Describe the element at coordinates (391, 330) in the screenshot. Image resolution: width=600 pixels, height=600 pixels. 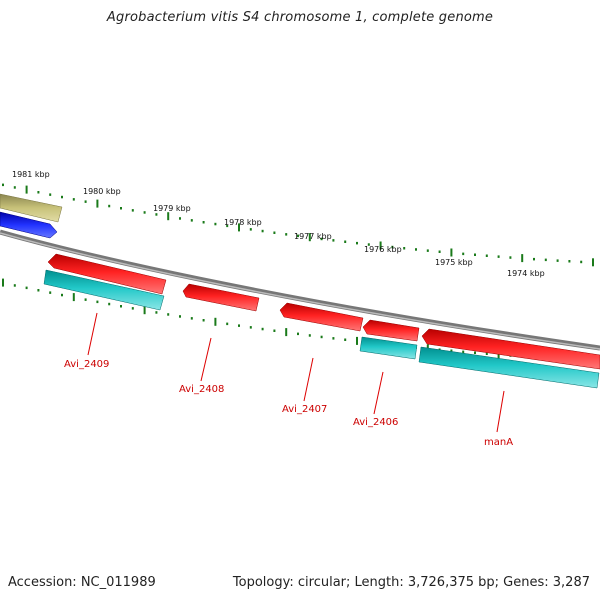
I see `gene-avi2406-arrow` at that location.